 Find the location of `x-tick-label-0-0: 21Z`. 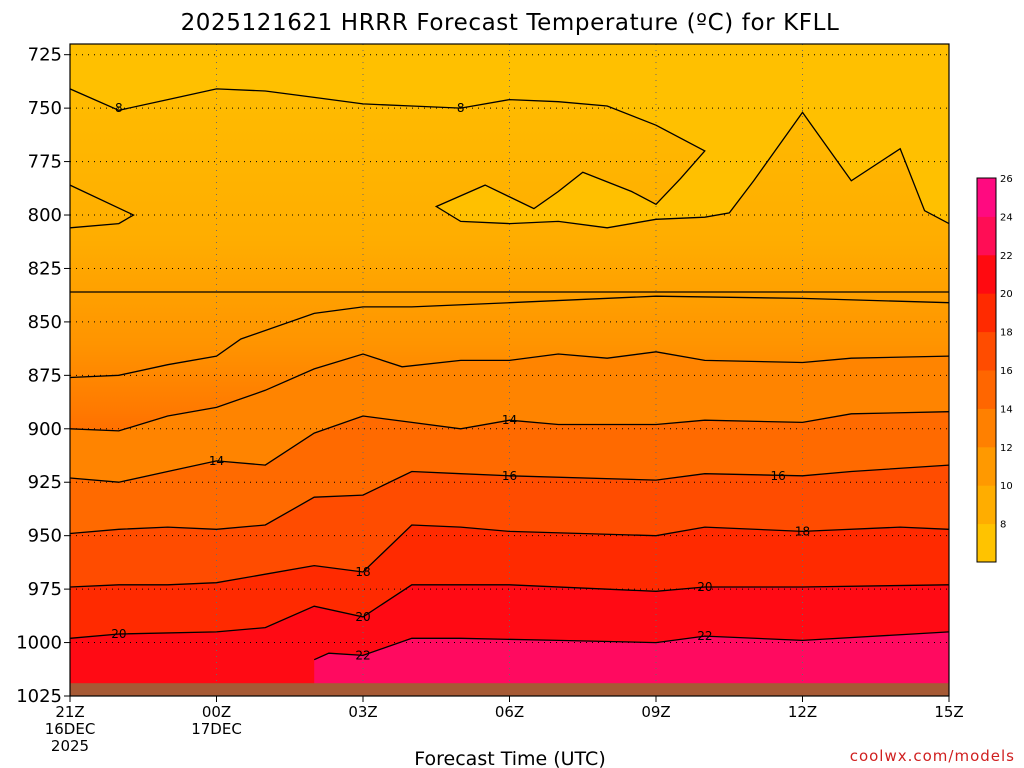

x-tick-label-0-0: 21Z is located at coordinates (69, 712).